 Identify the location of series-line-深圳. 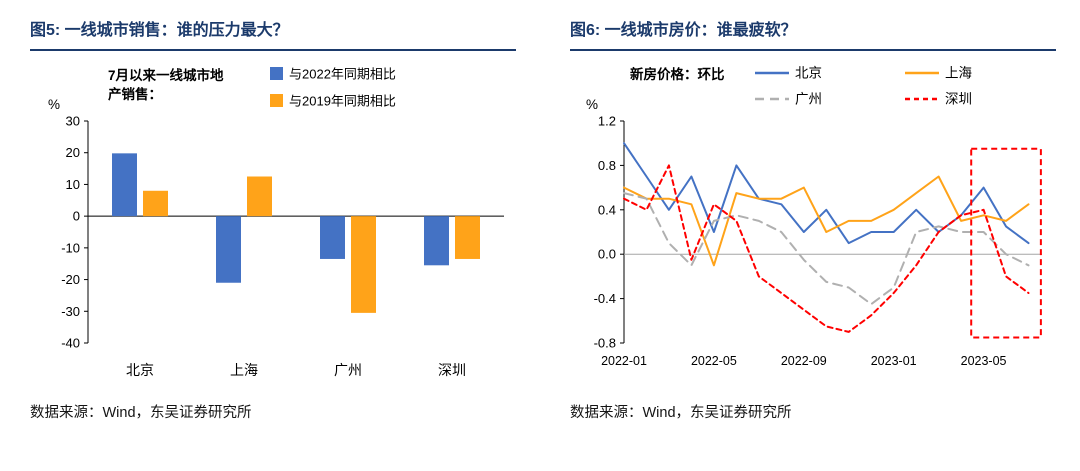
(826, 248).